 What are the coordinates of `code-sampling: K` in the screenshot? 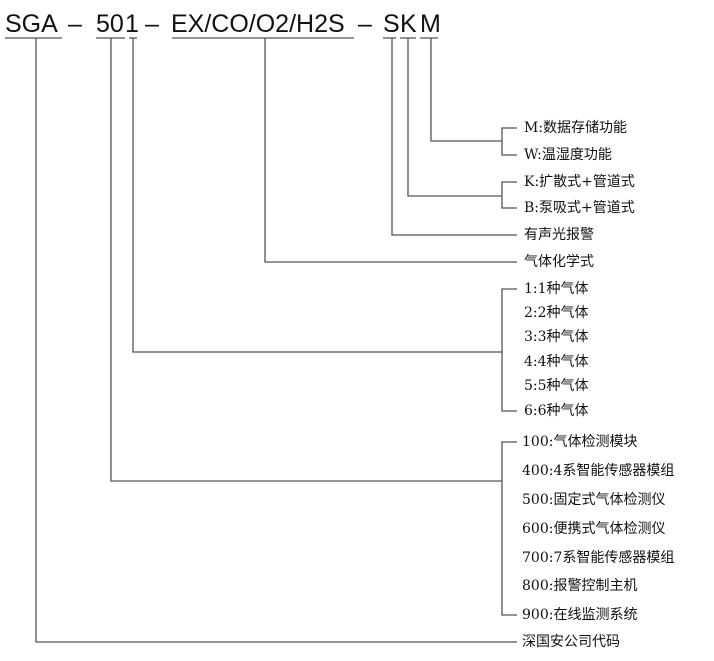 It's located at (408, 24).